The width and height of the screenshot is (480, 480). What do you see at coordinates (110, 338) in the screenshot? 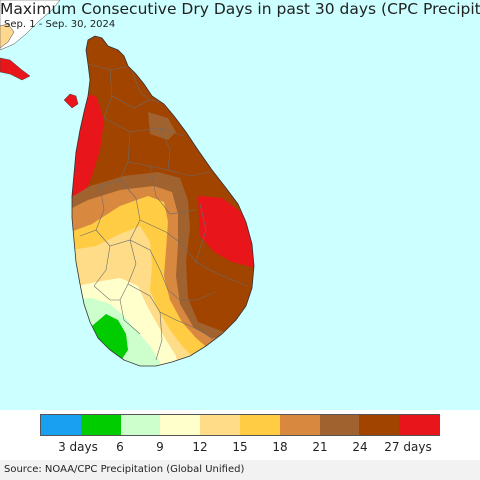
I see `zone-6-days` at bounding box center [110, 338].